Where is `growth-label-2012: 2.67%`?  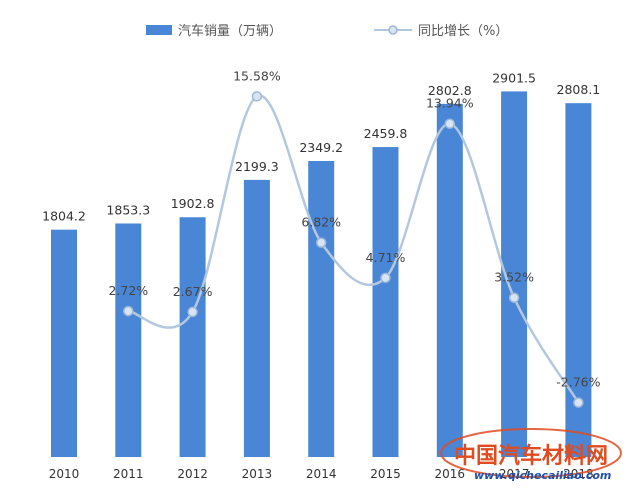
growth-label-2012: 2.67% is located at coordinates (193, 291).